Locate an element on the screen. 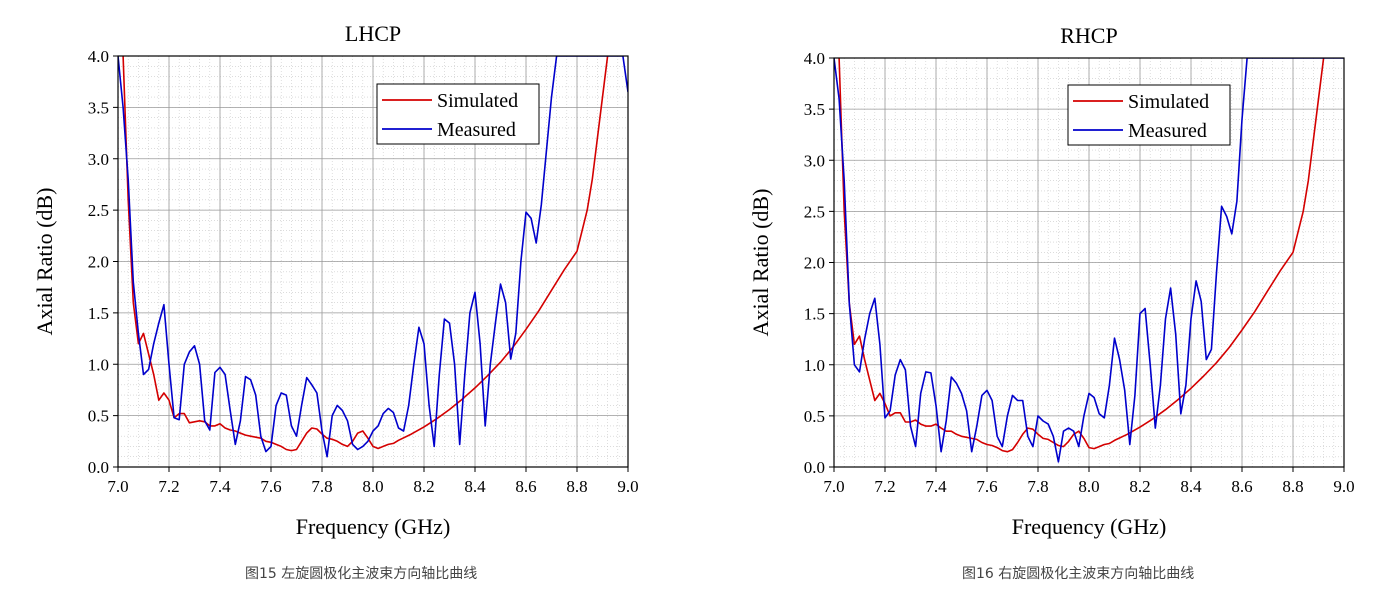  chart-title: LHCP is located at coordinates (373, 33).